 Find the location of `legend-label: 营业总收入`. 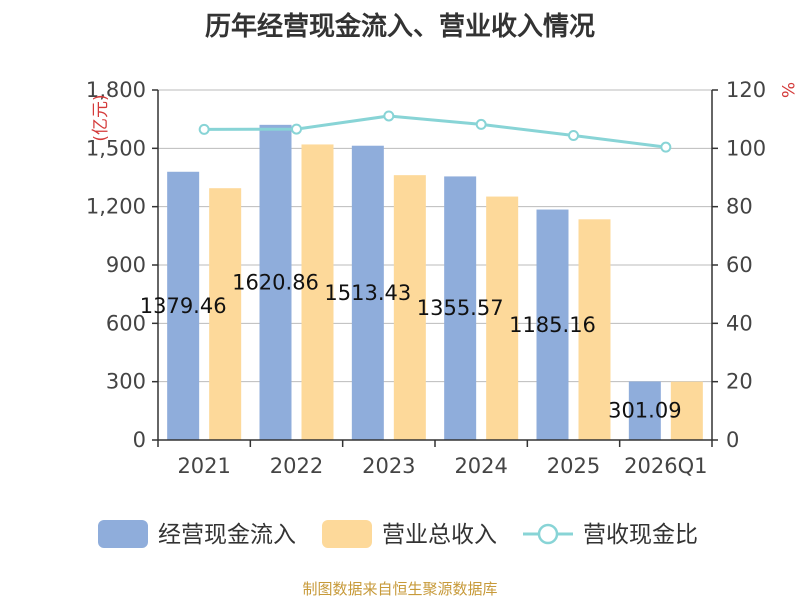

legend-label: 营业总收入 is located at coordinates (439, 535).